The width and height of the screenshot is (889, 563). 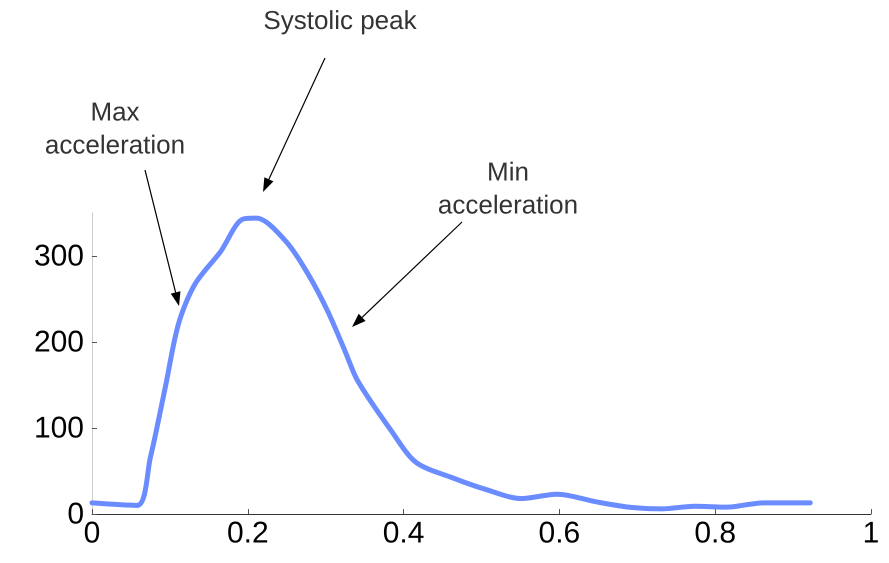 I want to click on y-tick-label: 300, so click(x=59, y=256).